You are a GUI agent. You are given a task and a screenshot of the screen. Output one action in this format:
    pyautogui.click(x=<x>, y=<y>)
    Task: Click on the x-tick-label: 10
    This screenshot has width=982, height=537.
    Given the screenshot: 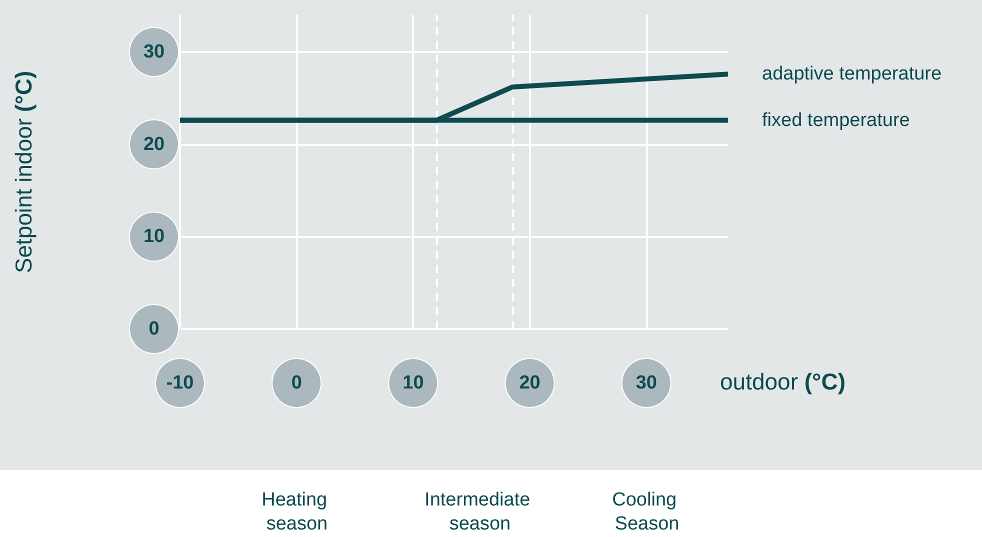 What is the action you would take?
    pyautogui.click(x=413, y=383)
    